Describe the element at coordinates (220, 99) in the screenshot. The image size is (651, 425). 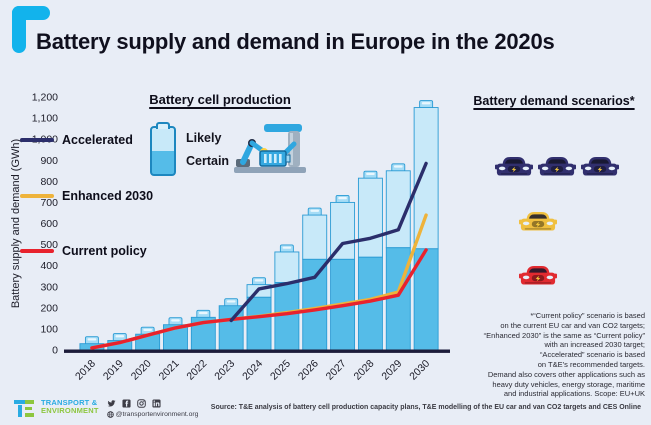
I see `production-legend-title: Battery cell production` at that location.